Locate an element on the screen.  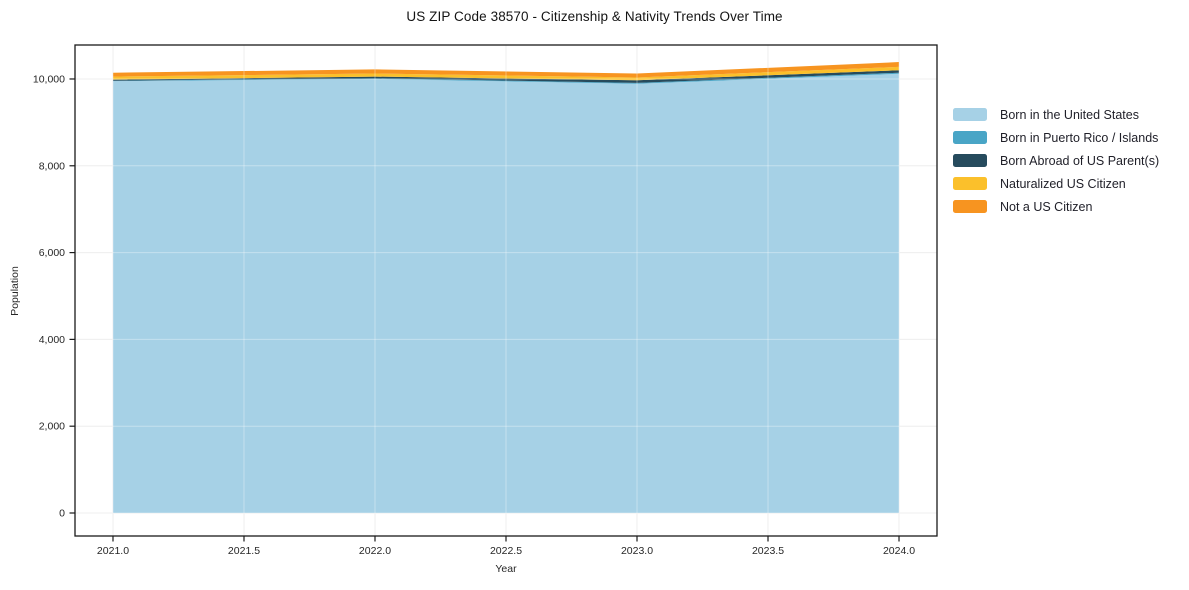
legend-item-born-abroad-of-us-parent-s: Born Abroad of US Parent(s) is located at coordinates (1056, 160).